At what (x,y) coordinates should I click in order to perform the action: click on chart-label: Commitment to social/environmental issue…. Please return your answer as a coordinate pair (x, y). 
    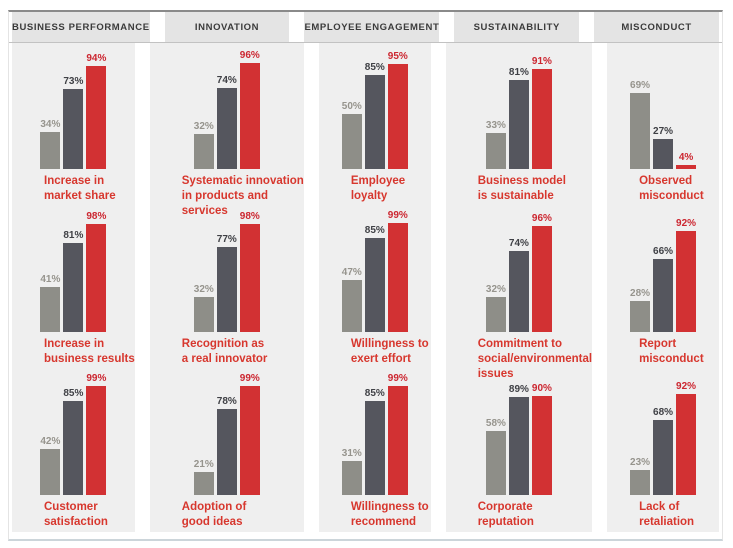
    Looking at the image, I should click on (535, 359).